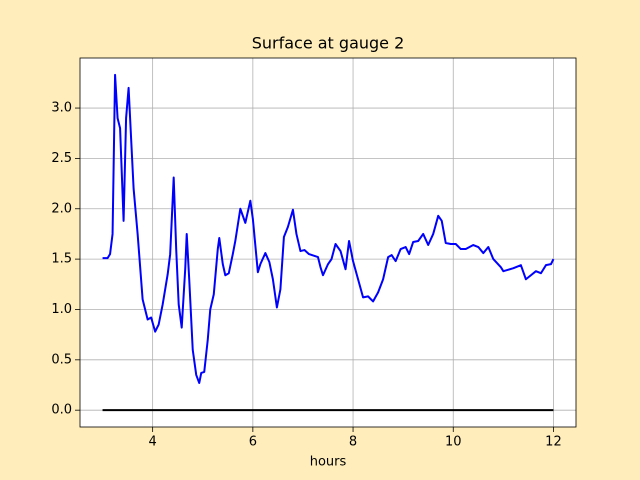 This screenshot has width=640, height=480. What do you see at coordinates (328, 462) in the screenshot?
I see `x-axis-label: hours` at bounding box center [328, 462].